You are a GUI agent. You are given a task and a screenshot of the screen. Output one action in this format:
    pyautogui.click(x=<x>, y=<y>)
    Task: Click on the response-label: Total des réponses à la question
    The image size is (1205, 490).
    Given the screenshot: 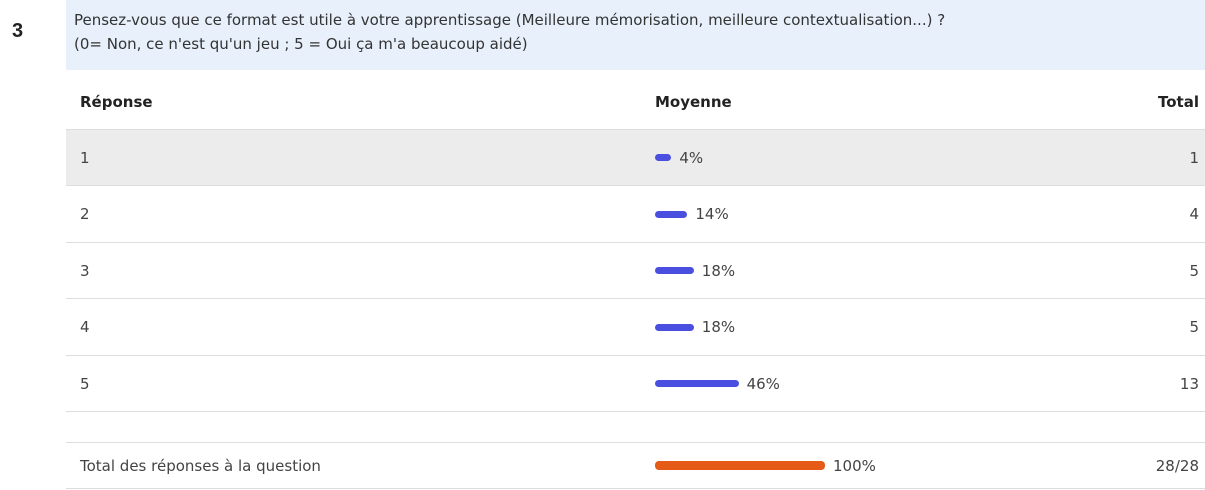 What is the action you would take?
    pyautogui.click(x=200, y=465)
    